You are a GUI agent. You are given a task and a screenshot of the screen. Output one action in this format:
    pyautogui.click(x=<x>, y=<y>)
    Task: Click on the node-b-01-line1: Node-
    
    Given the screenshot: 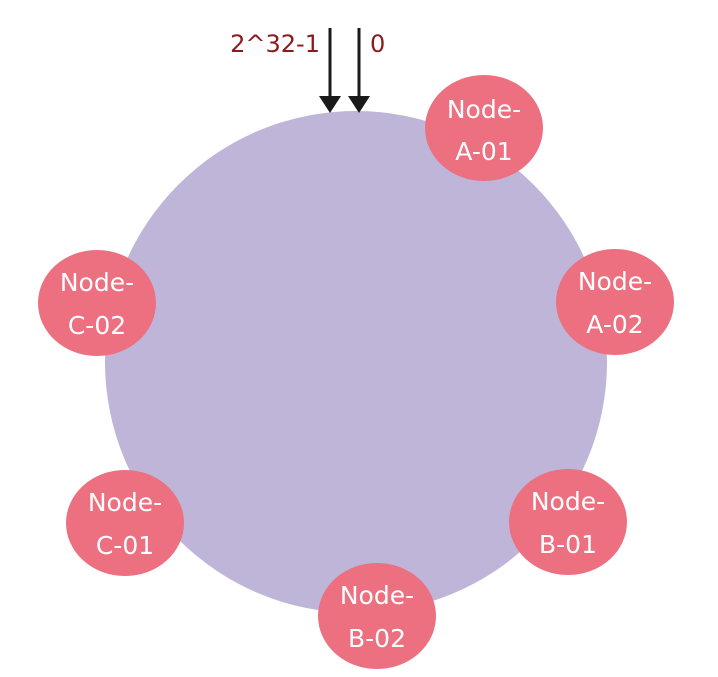 What is the action you would take?
    pyautogui.click(x=568, y=501)
    